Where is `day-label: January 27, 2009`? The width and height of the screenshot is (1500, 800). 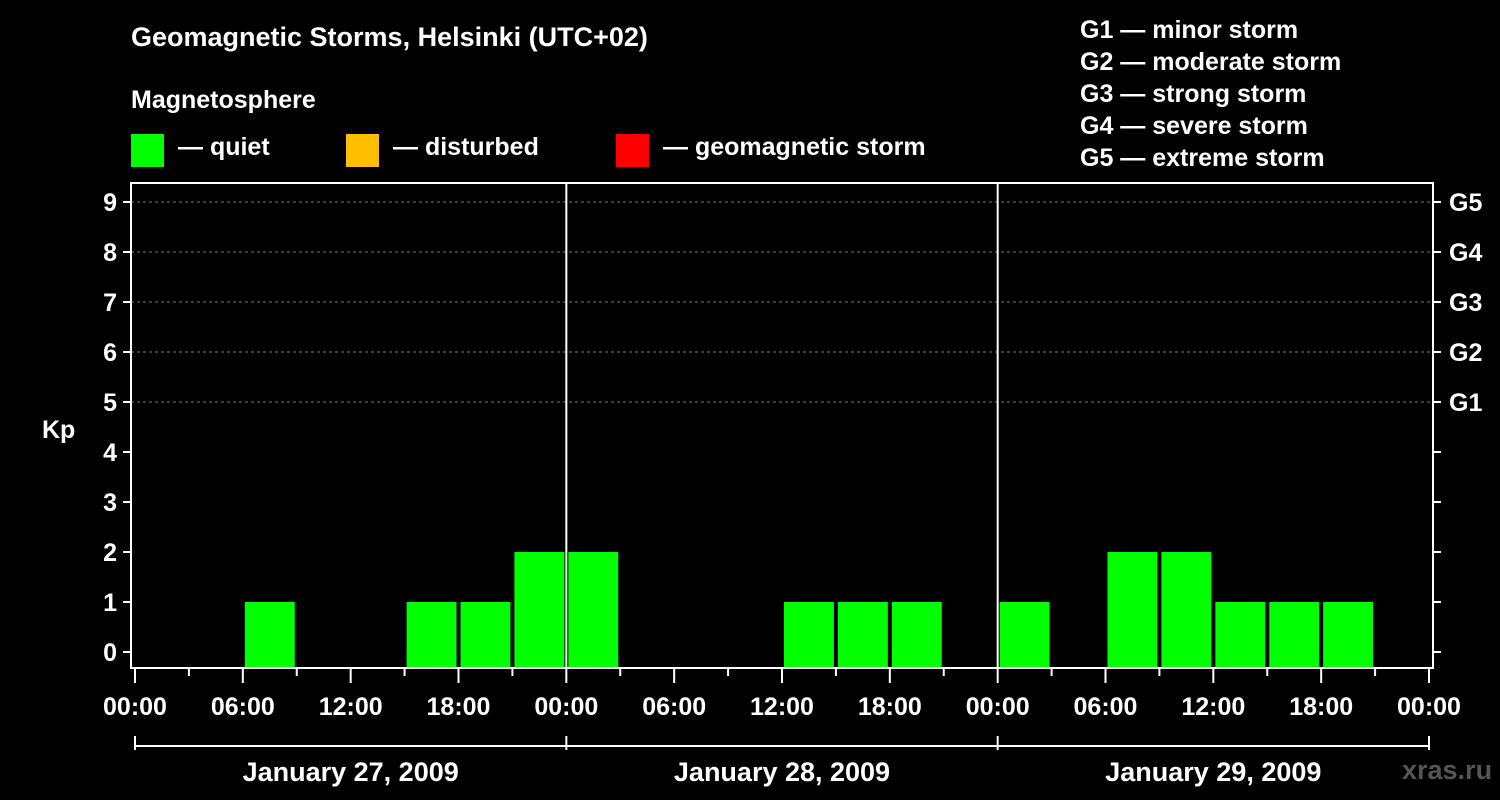 day-label: January 27, 2009 is located at coordinates (351, 772).